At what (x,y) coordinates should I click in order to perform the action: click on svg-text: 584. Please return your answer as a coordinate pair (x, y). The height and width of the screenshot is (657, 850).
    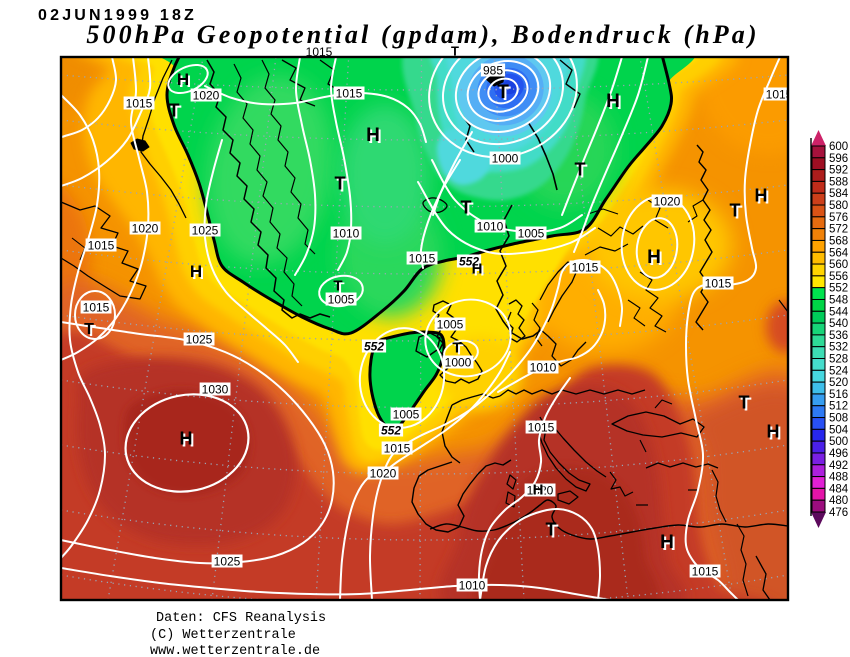
    Looking at the image, I should click on (839, 194).